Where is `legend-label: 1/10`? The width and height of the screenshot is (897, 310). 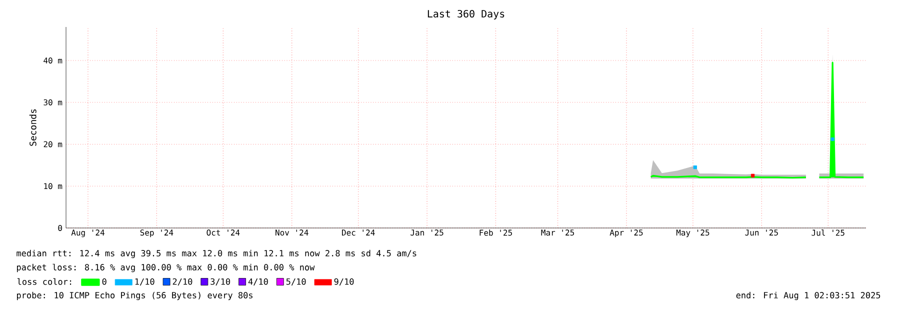
legend-label: 1/10 is located at coordinates (144, 282).